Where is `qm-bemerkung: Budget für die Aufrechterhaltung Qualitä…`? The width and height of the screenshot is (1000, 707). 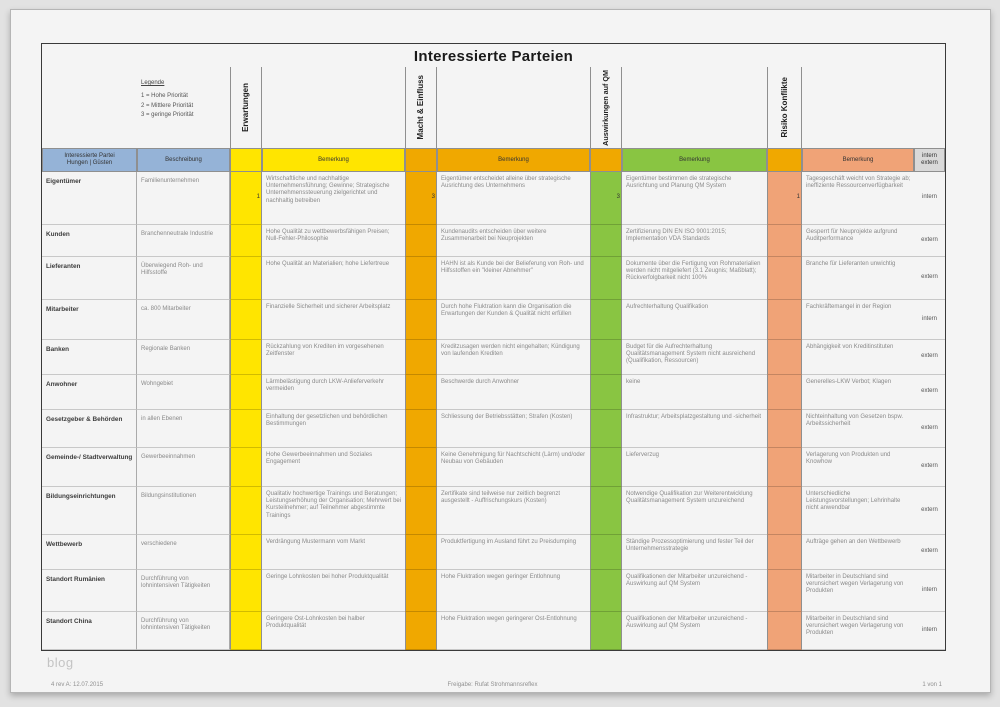 qm-bemerkung: Budget für die Aufrechterhaltung Qualitä… is located at coordinates (694, 357).